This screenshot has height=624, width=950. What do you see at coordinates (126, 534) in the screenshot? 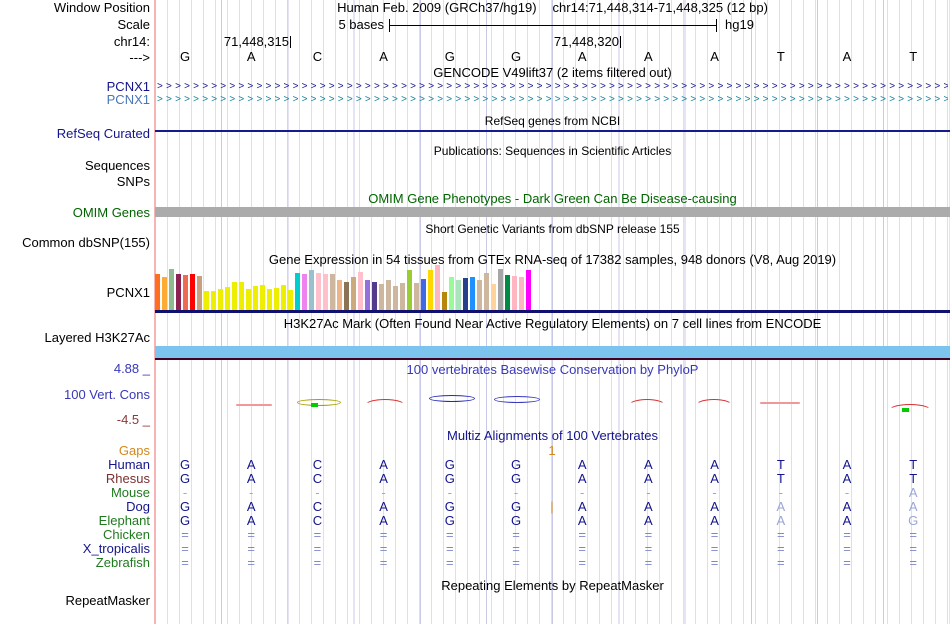
I see `species-label-chicken: Chicken` at bounding box center [126, 534].